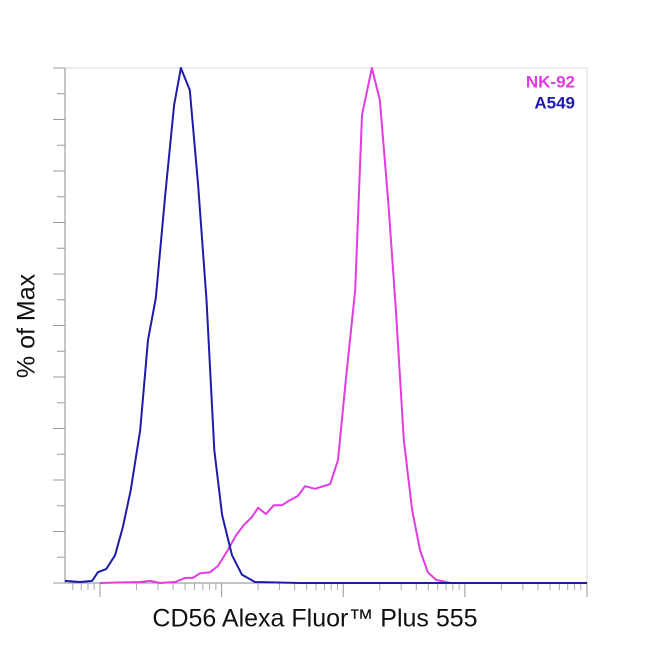  I want to click on y-axis-label: % of Max, so click(27, 325).